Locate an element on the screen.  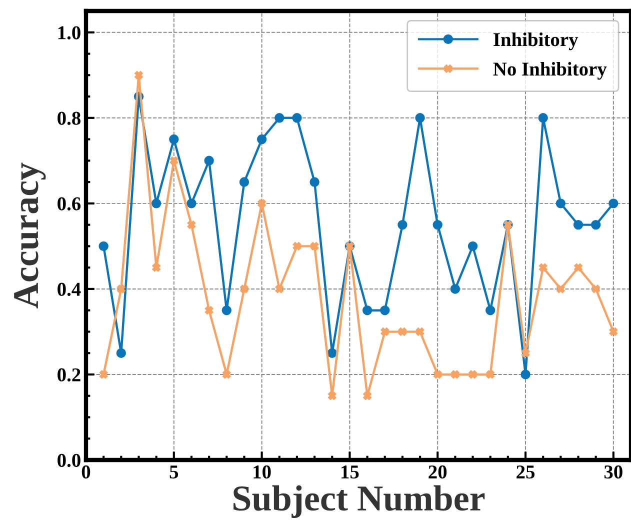
x-tick-label: 30 is located at coordinates (613, 472).